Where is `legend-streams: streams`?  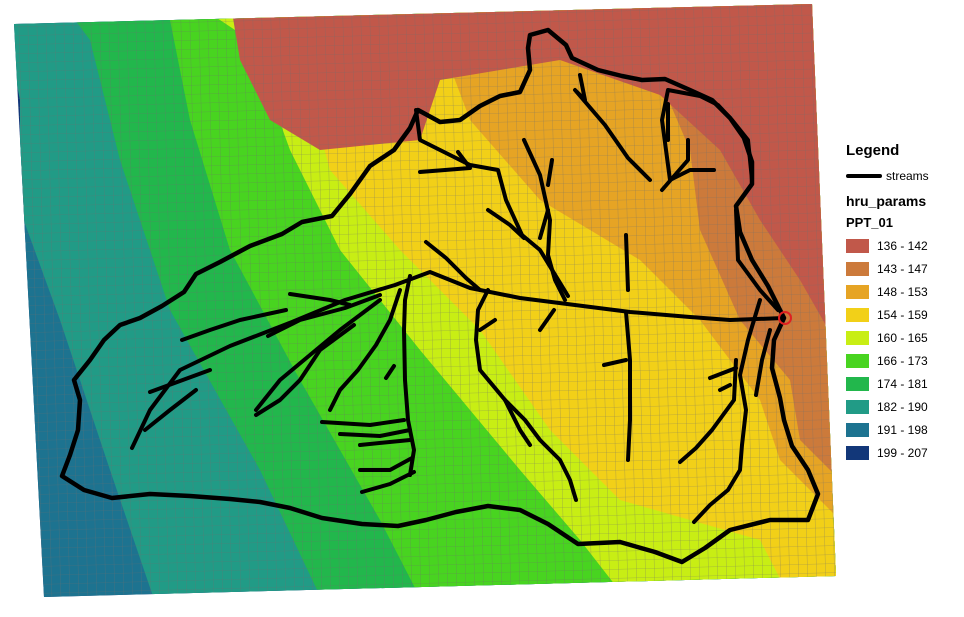 legend-streams: streams is located at coordinates (903, 176).